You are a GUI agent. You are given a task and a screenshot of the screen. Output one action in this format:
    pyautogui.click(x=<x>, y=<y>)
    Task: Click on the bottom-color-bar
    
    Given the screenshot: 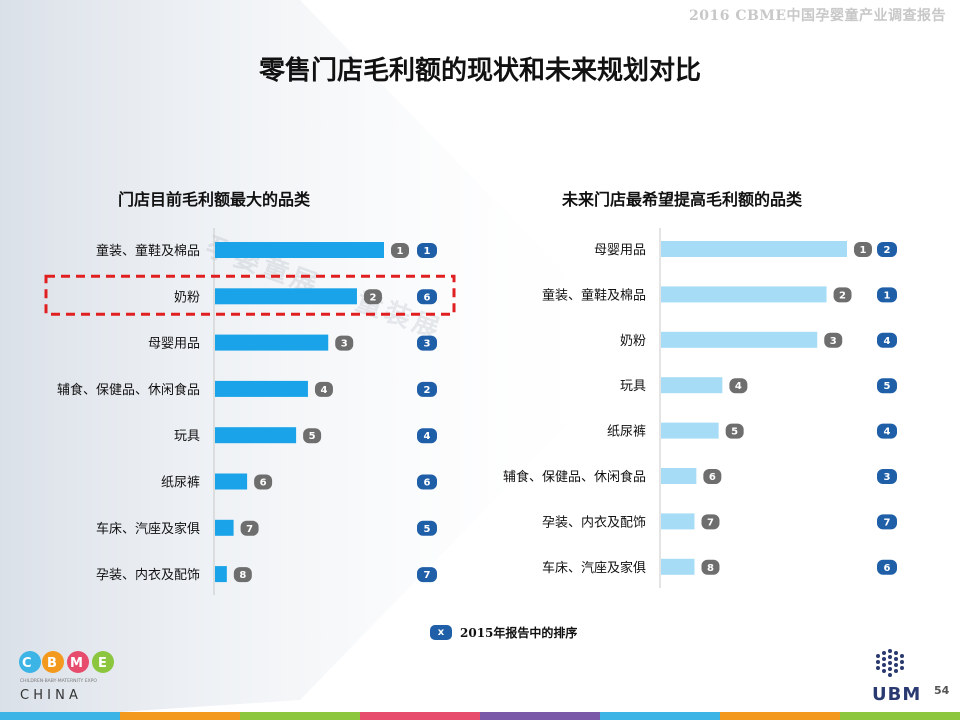 What is the action you would take?
    pyautogui.click(x=480, y=716)
    